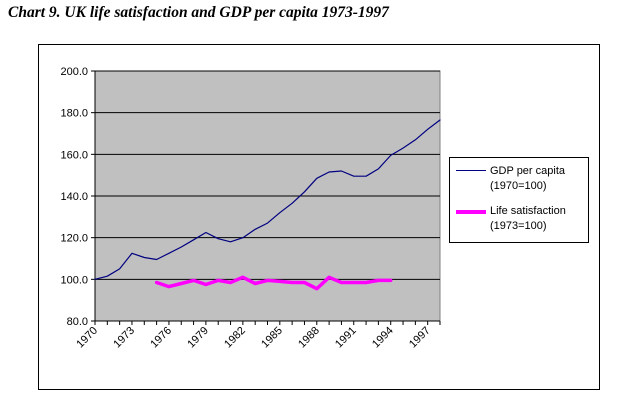 The width and height of the screenshot is (618, 406). Describe the element at coordinates (124, 338) in the screenshot. I see `x-tick-label: 1973` at that location.